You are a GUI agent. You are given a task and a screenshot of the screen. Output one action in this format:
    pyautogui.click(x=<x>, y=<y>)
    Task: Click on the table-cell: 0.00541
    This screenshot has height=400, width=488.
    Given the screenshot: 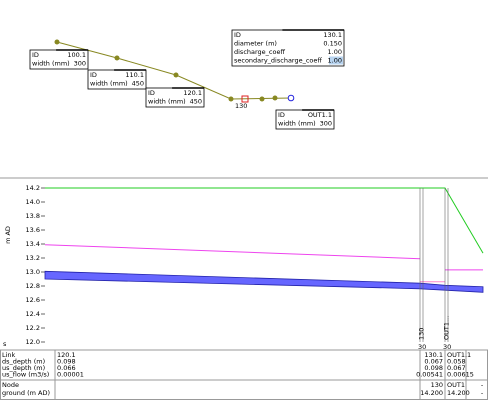 What is the action you would take?
    pyautogui.click(x=429, y=375)
    